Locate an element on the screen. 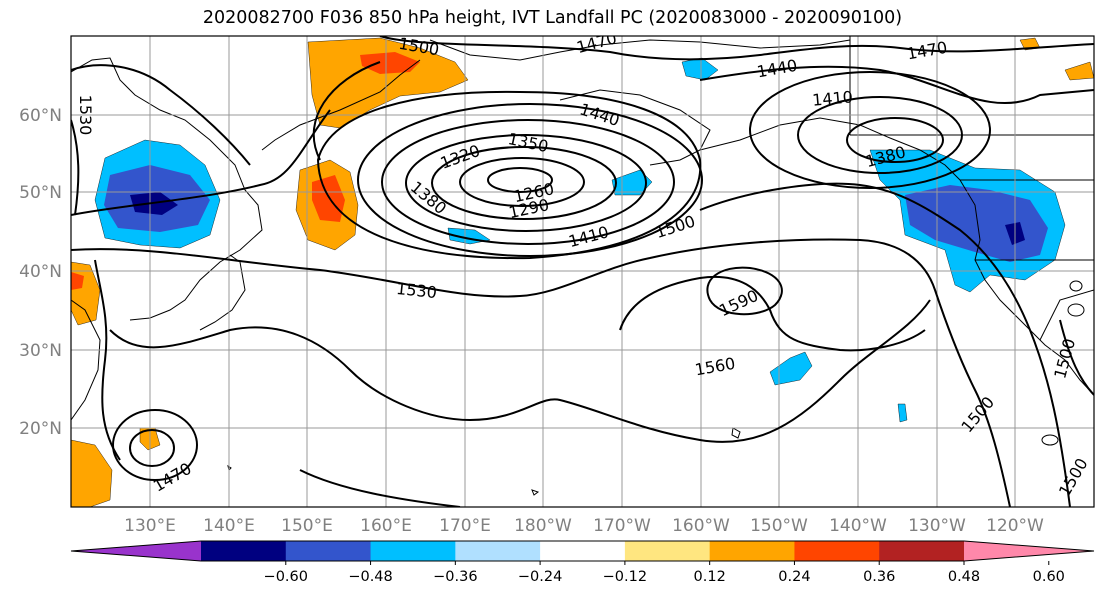 This screenshot has height=601, width=1105. lat-label: 20°N is located at coordinates (40, 429).